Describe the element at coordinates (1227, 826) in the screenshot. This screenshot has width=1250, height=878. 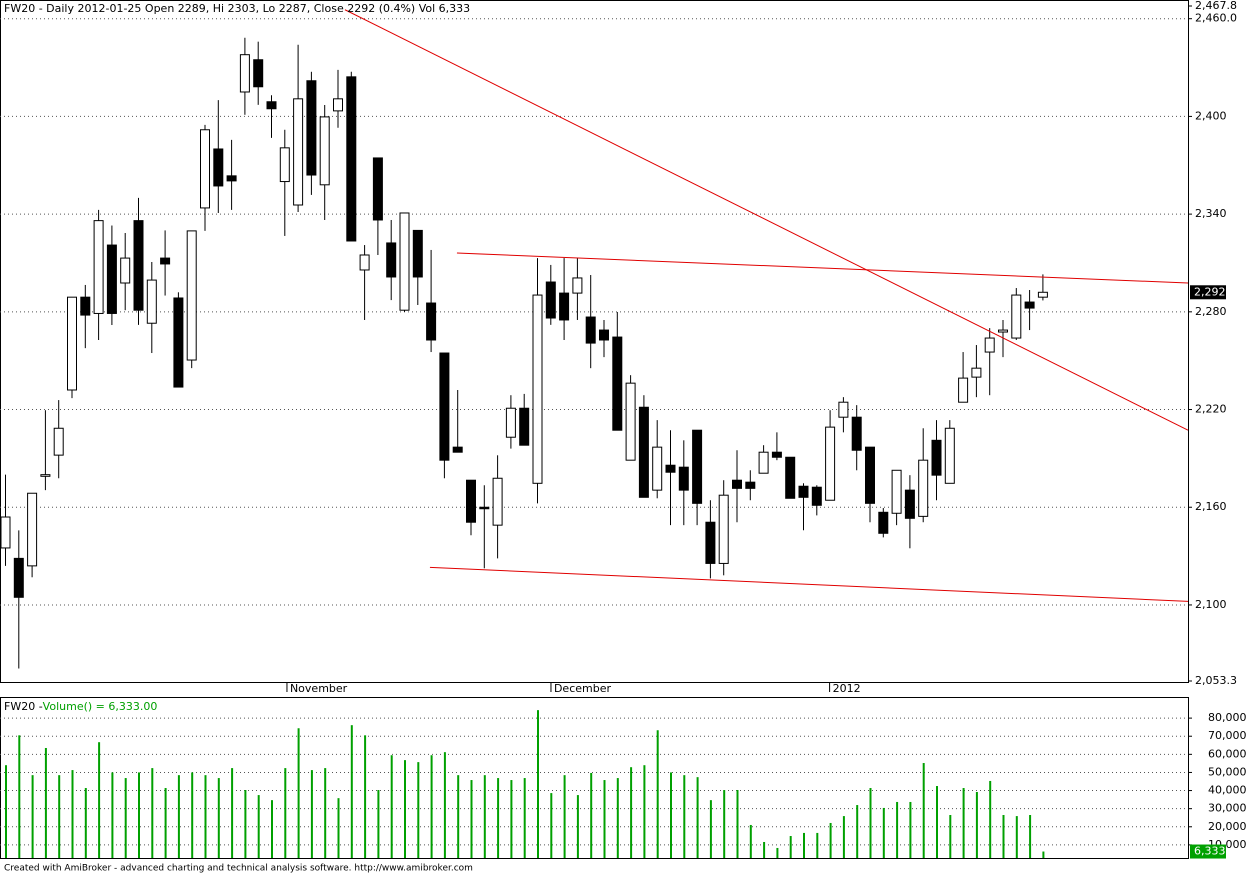
I see `y-tick-label: 20,000` at that location.